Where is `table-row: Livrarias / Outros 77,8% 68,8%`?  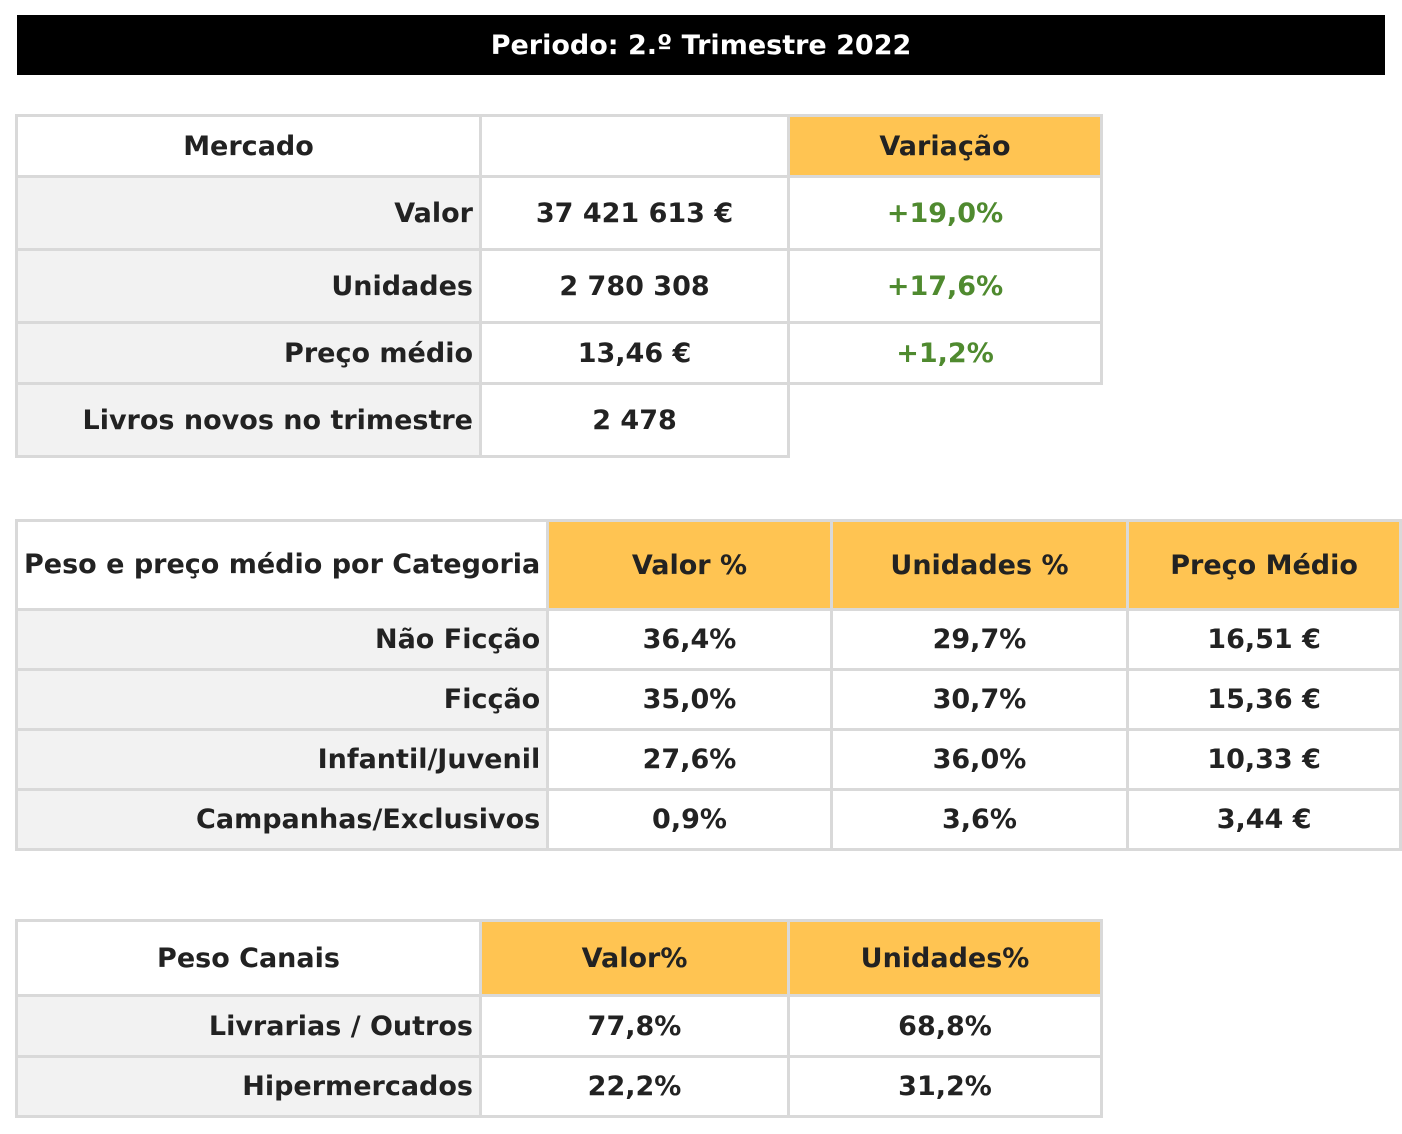 table-row: Livrarias / Outros 77,8% 68,8% is located at coordinates (559, 1026).